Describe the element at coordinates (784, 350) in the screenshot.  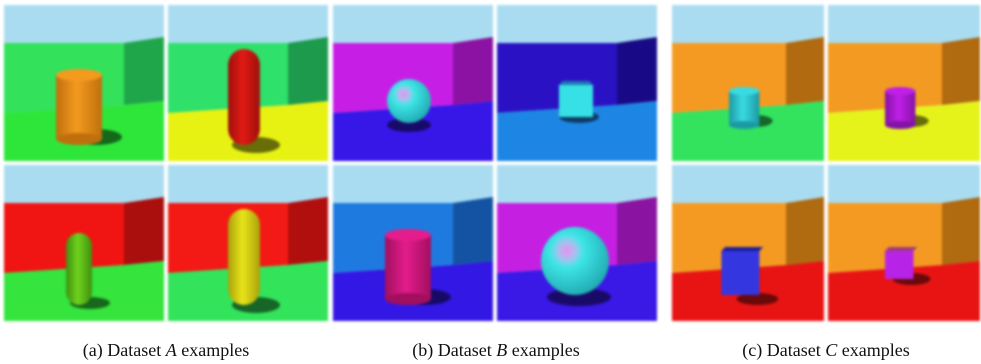
I see `caption-prefix: (c) Dataset` at that location.